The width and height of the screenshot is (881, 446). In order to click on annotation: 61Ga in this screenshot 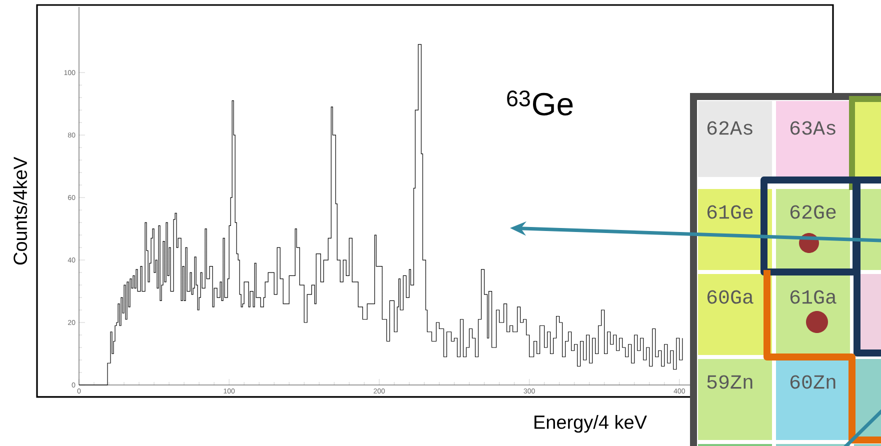, I will do `click(813, 297)`.